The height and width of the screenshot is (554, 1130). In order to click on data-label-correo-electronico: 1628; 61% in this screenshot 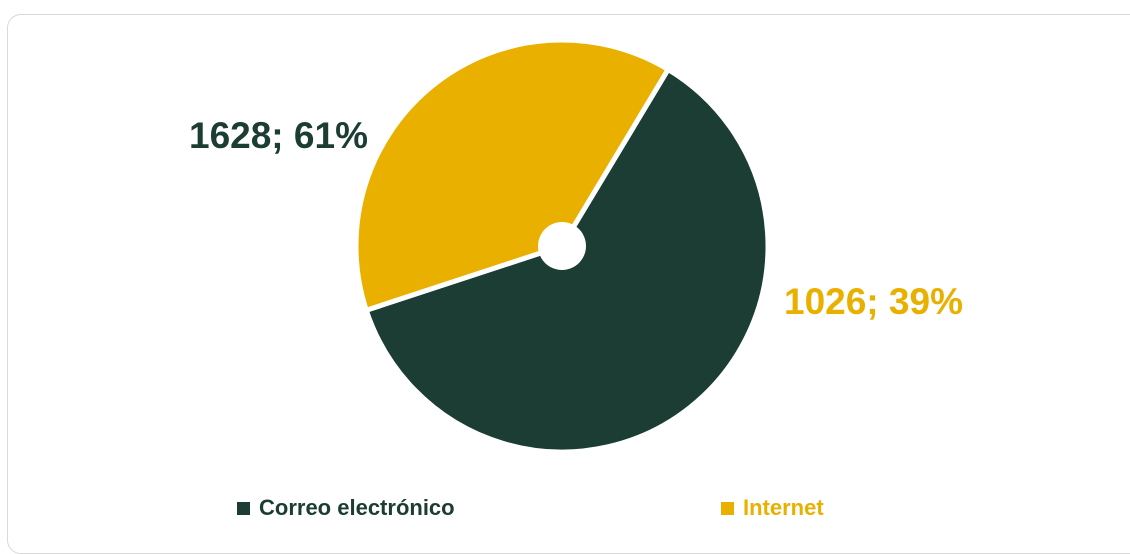, I will do `click(278, 135)`.